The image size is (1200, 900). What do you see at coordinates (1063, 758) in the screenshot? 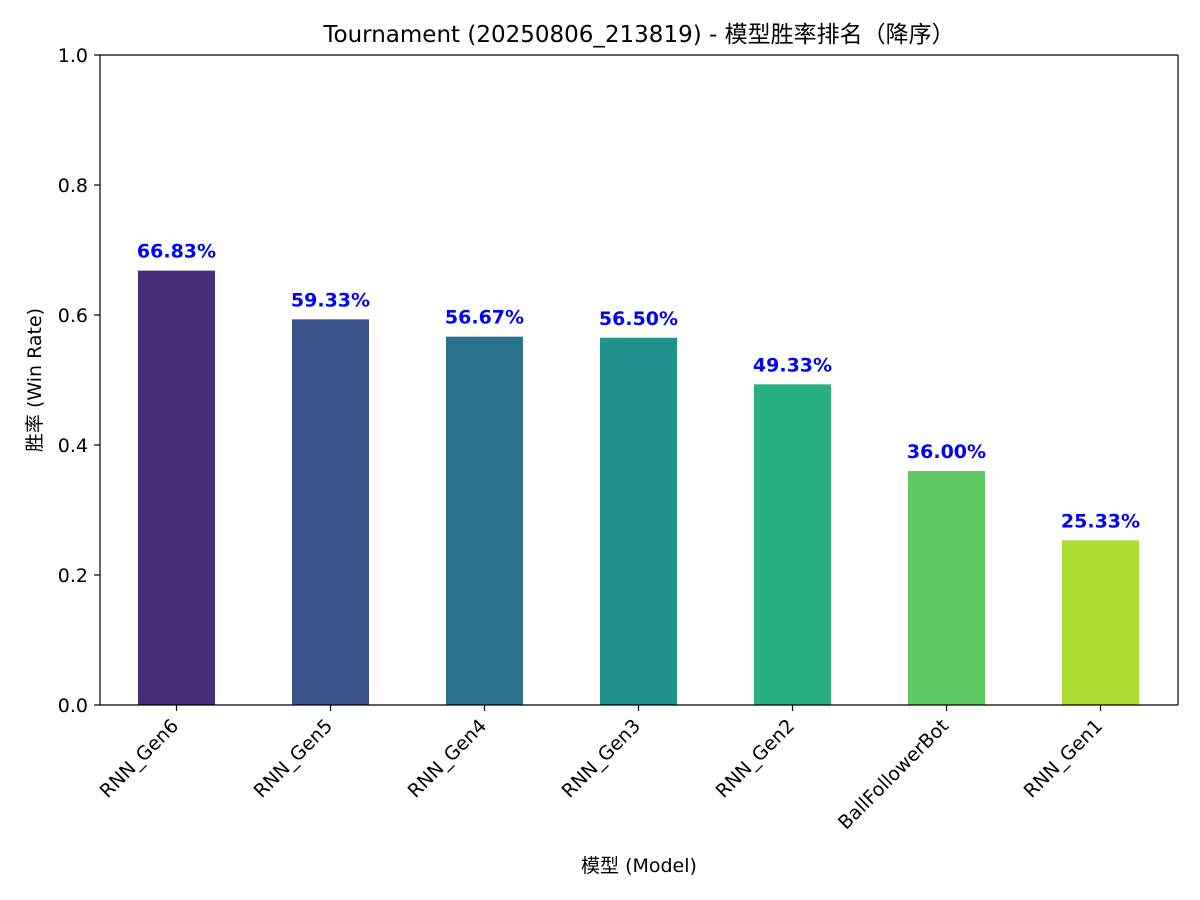
I see `x-tick-label: RNN_Gen1` at bounding box center [1063, 758].